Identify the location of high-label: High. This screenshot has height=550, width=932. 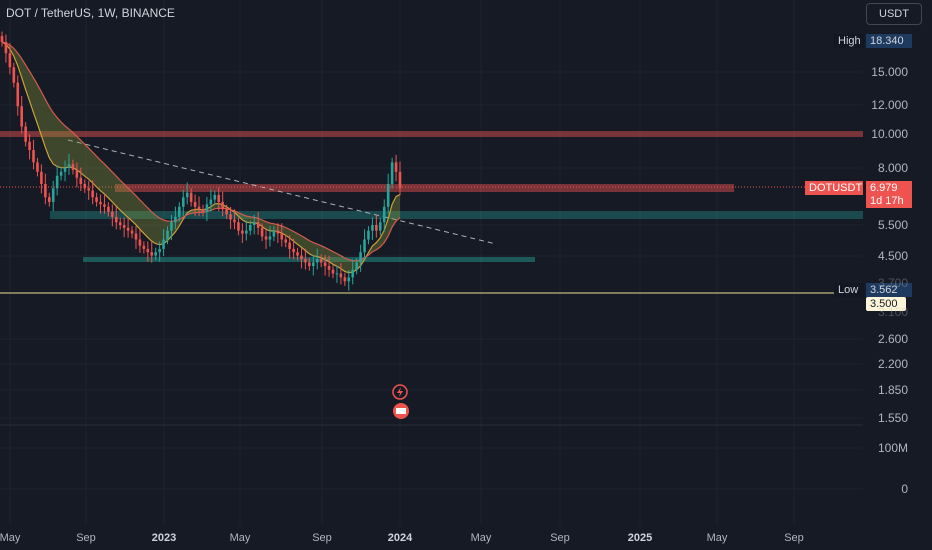
(849, 41).